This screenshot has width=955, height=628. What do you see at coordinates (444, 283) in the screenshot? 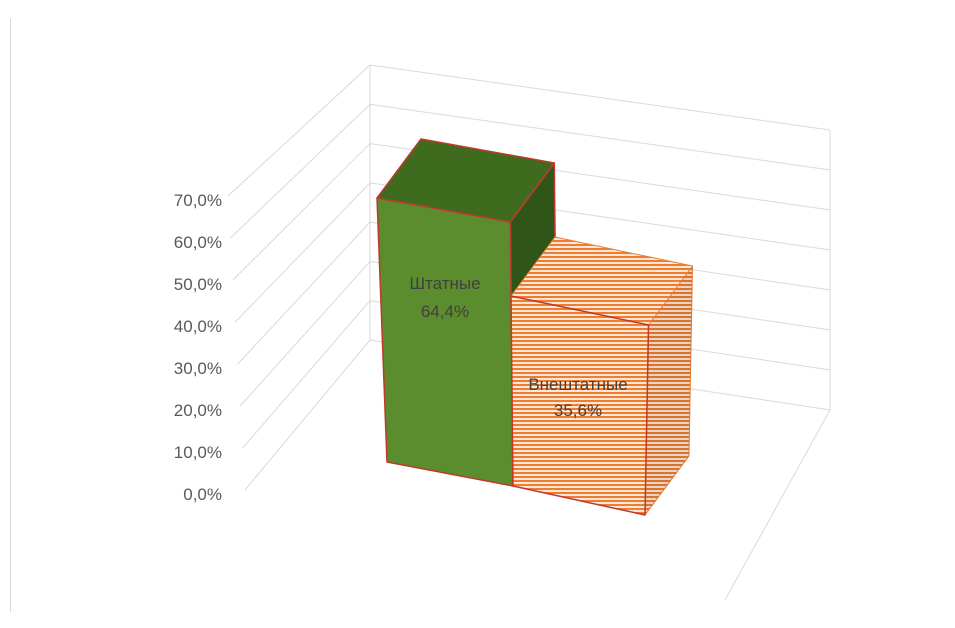
I see `data-label-category-0: Штатные` at bounding box center [444, 283].